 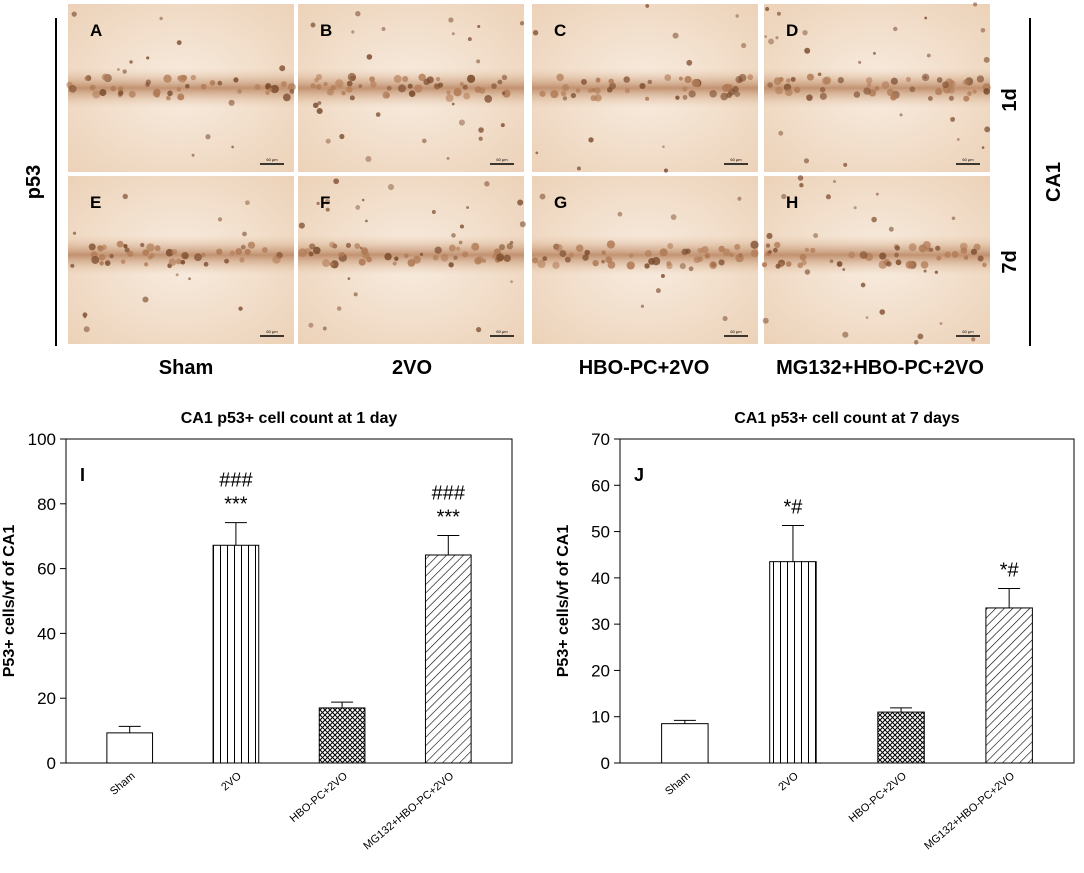 I want to click on micrograph-f: 60 μm F, so click(x=412, y=260).